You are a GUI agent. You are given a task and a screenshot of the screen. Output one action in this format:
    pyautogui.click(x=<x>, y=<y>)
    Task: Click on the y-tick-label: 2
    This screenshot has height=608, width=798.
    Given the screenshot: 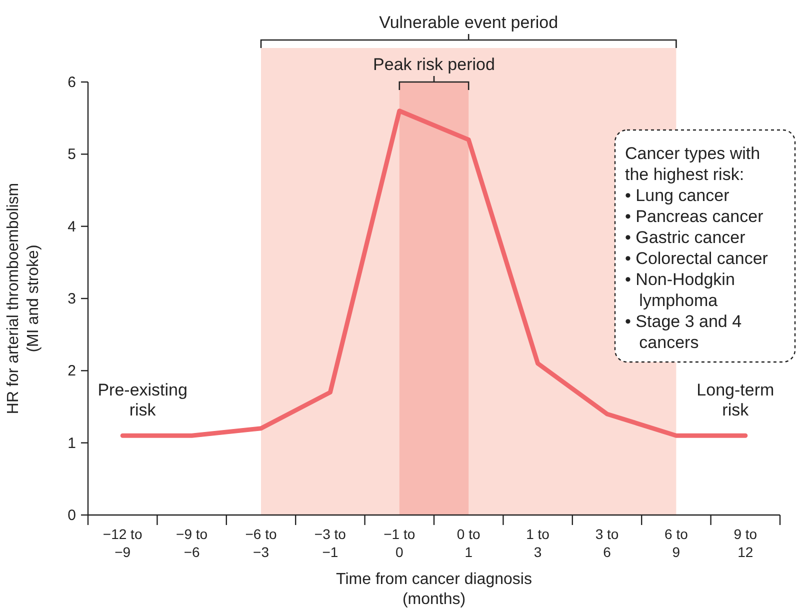 What is the action you would take?
    pyautogui.click(x=72, y=371)
    